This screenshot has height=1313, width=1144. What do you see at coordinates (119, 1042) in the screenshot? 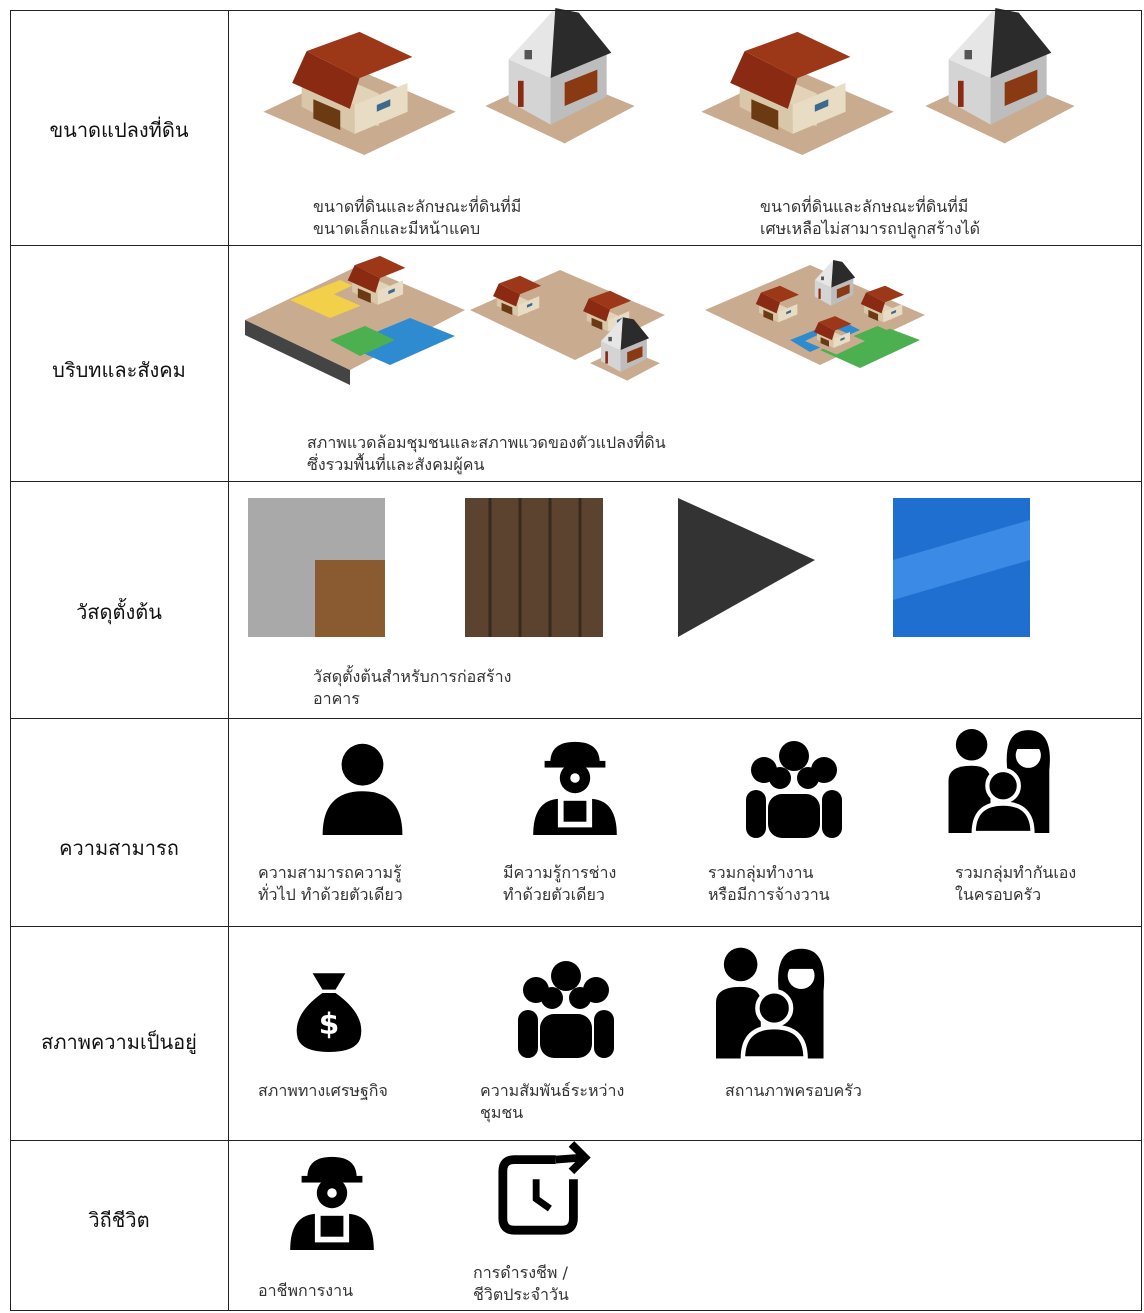
I see `row-label: สภาพความเป็นอยู่` at bounding box center [119, 1042].